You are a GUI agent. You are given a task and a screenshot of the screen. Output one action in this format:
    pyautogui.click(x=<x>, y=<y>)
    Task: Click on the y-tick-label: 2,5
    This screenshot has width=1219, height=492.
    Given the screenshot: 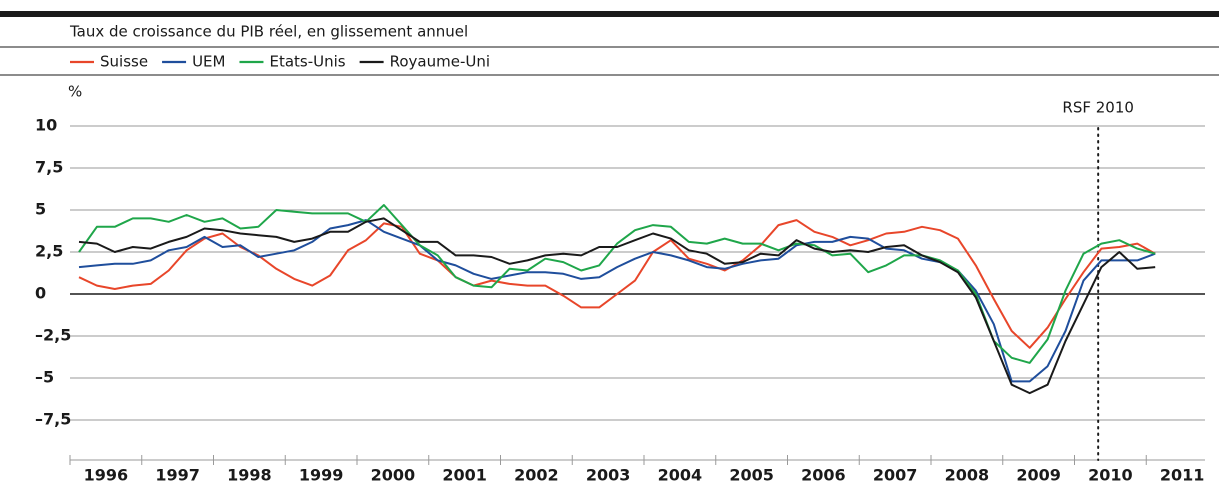 What is the action you would take?
    pyautogui.click(x=49, y=251)
    